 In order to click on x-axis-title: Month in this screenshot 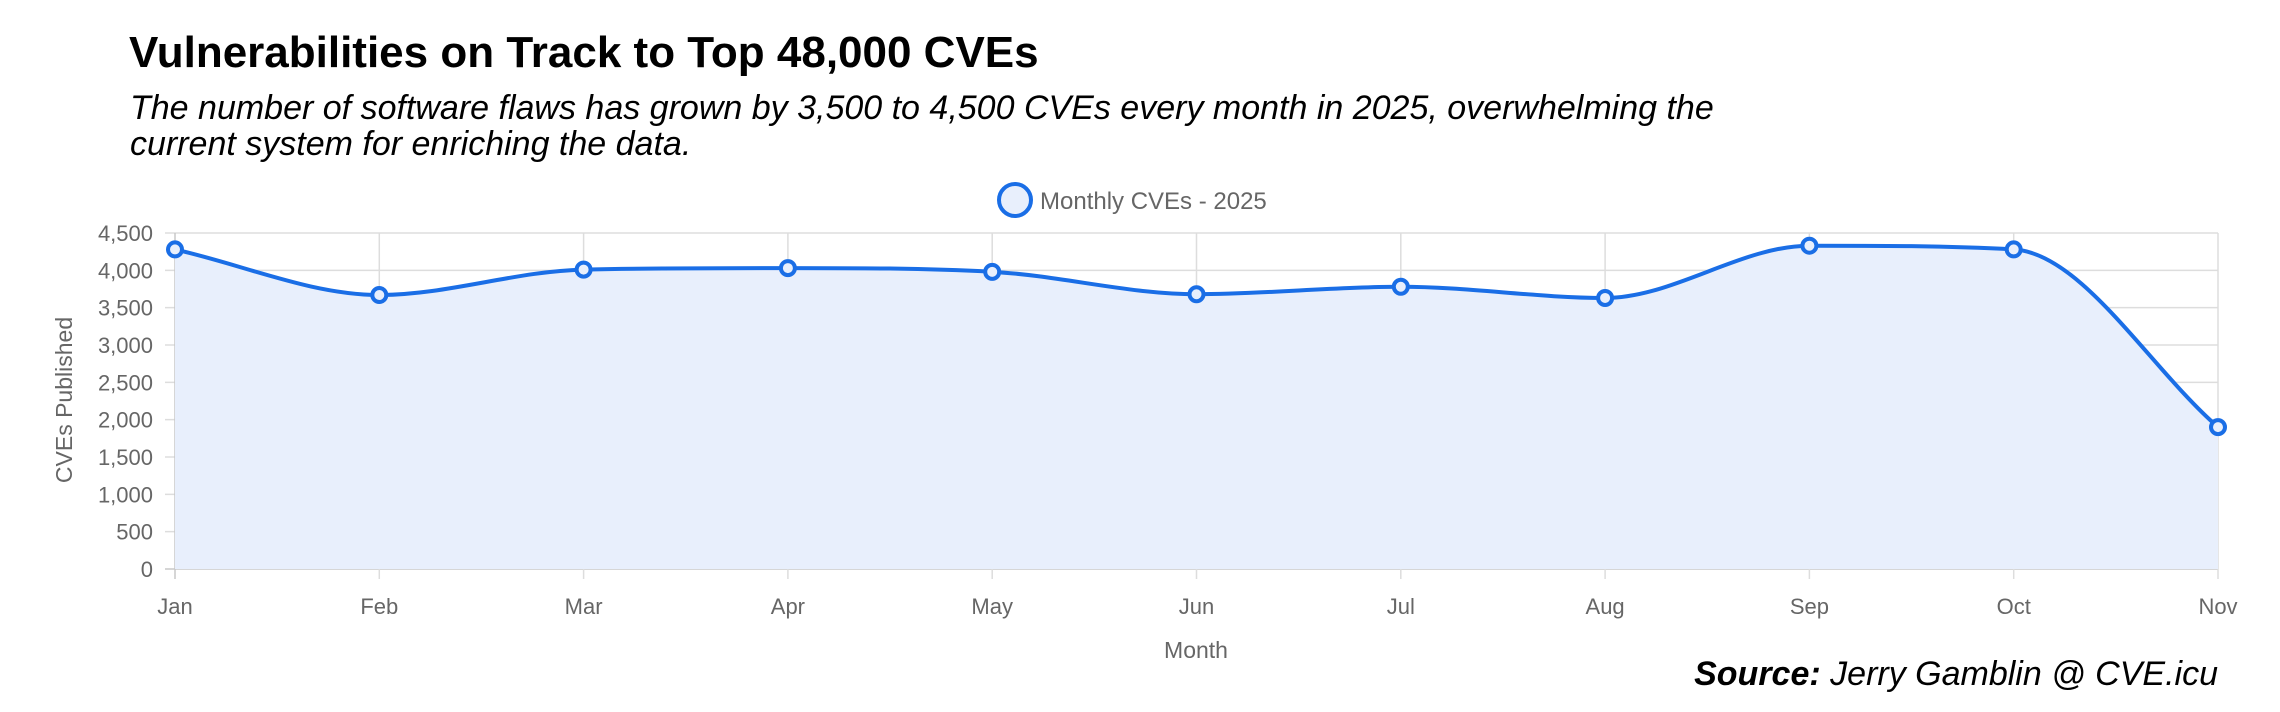, I will do `click(1196, 650)`.